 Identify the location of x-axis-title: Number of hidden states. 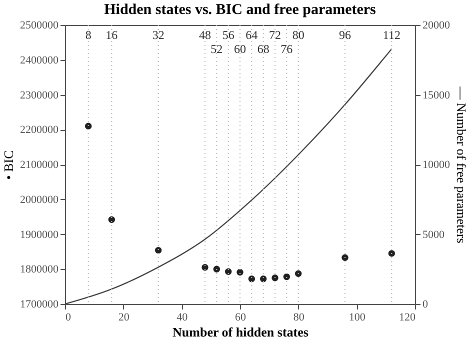
(240, 331).